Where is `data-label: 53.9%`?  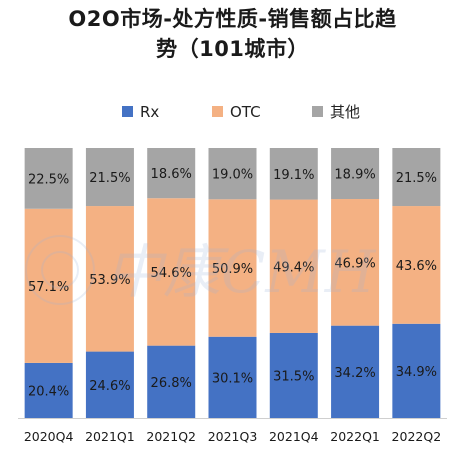 data-label: 53.9% is located at coordinates (109, 280).